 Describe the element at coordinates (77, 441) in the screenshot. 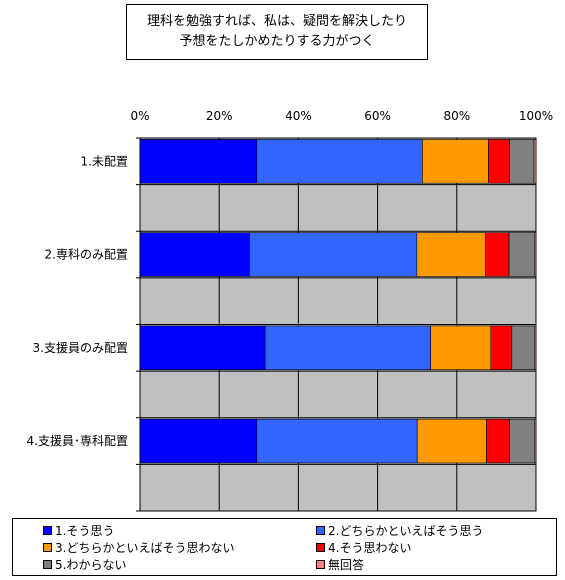

I see `category-label: 4.支援員･専科配置` at that location.